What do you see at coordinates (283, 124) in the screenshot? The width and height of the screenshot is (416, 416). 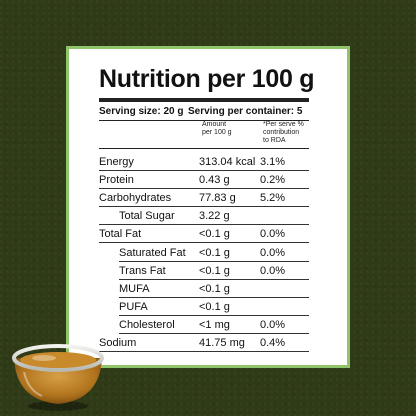 I see `column-header-rda-line: *Per serve %` at bounding box center [283, 124].